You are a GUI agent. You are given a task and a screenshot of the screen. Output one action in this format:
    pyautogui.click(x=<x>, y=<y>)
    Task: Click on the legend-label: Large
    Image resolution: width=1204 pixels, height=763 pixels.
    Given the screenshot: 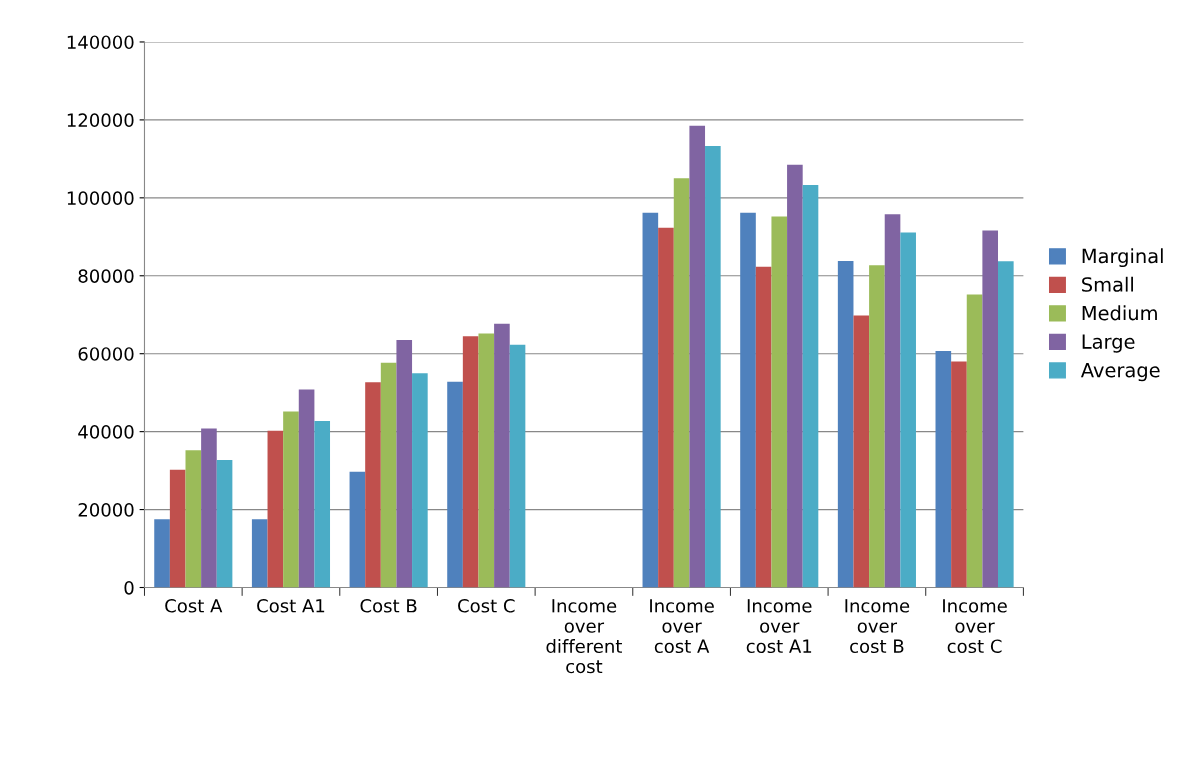 What is the action you would take?
    pyautogui.click(x=1108, y=343)
    